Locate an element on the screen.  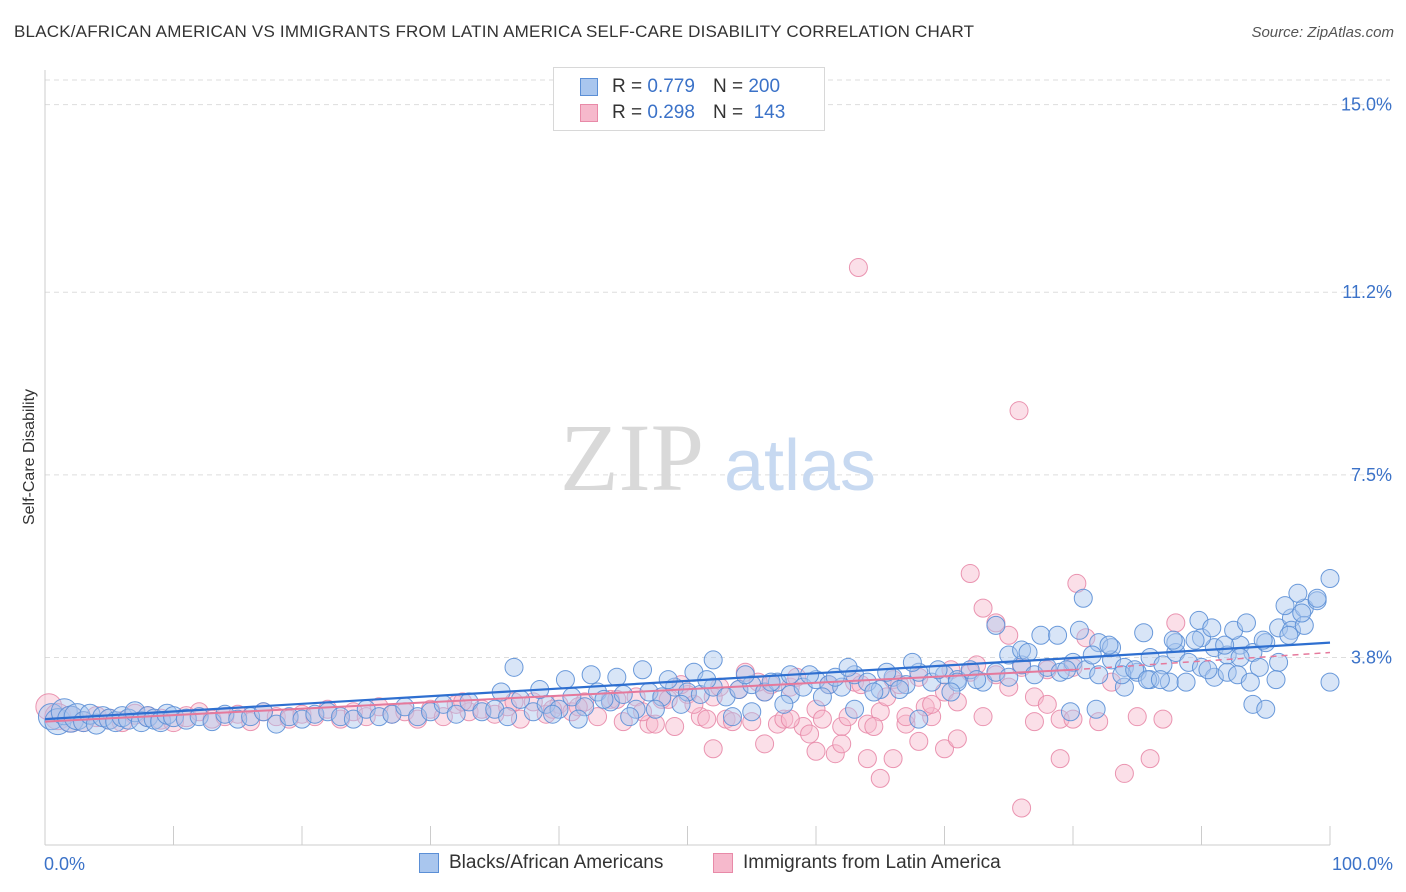
trend-line-immigrants is located at coordinates (559, 695).